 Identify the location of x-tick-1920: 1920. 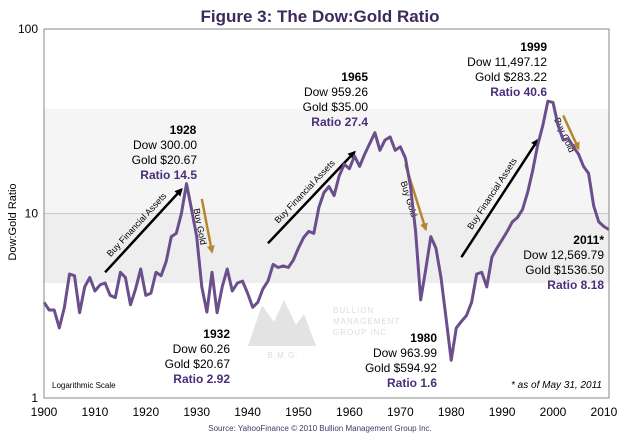
(145, 412).